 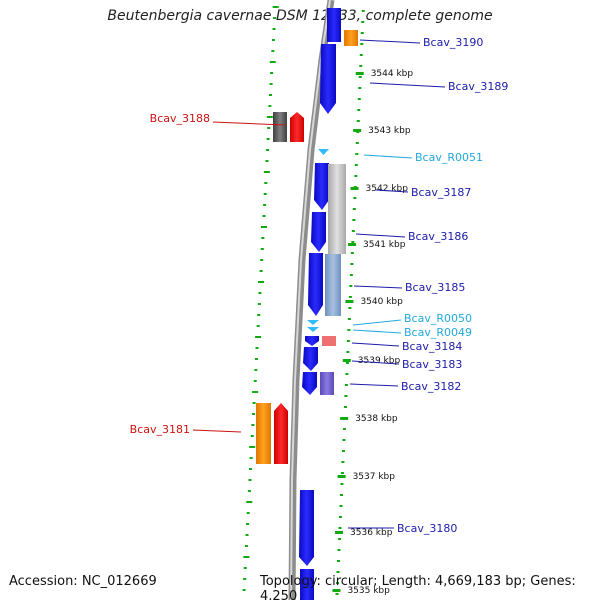 What do you see at coordinates (438, 236) in the screenshot?
I see `gene-label: Bcav_3186` at bounding box center [438, 236].